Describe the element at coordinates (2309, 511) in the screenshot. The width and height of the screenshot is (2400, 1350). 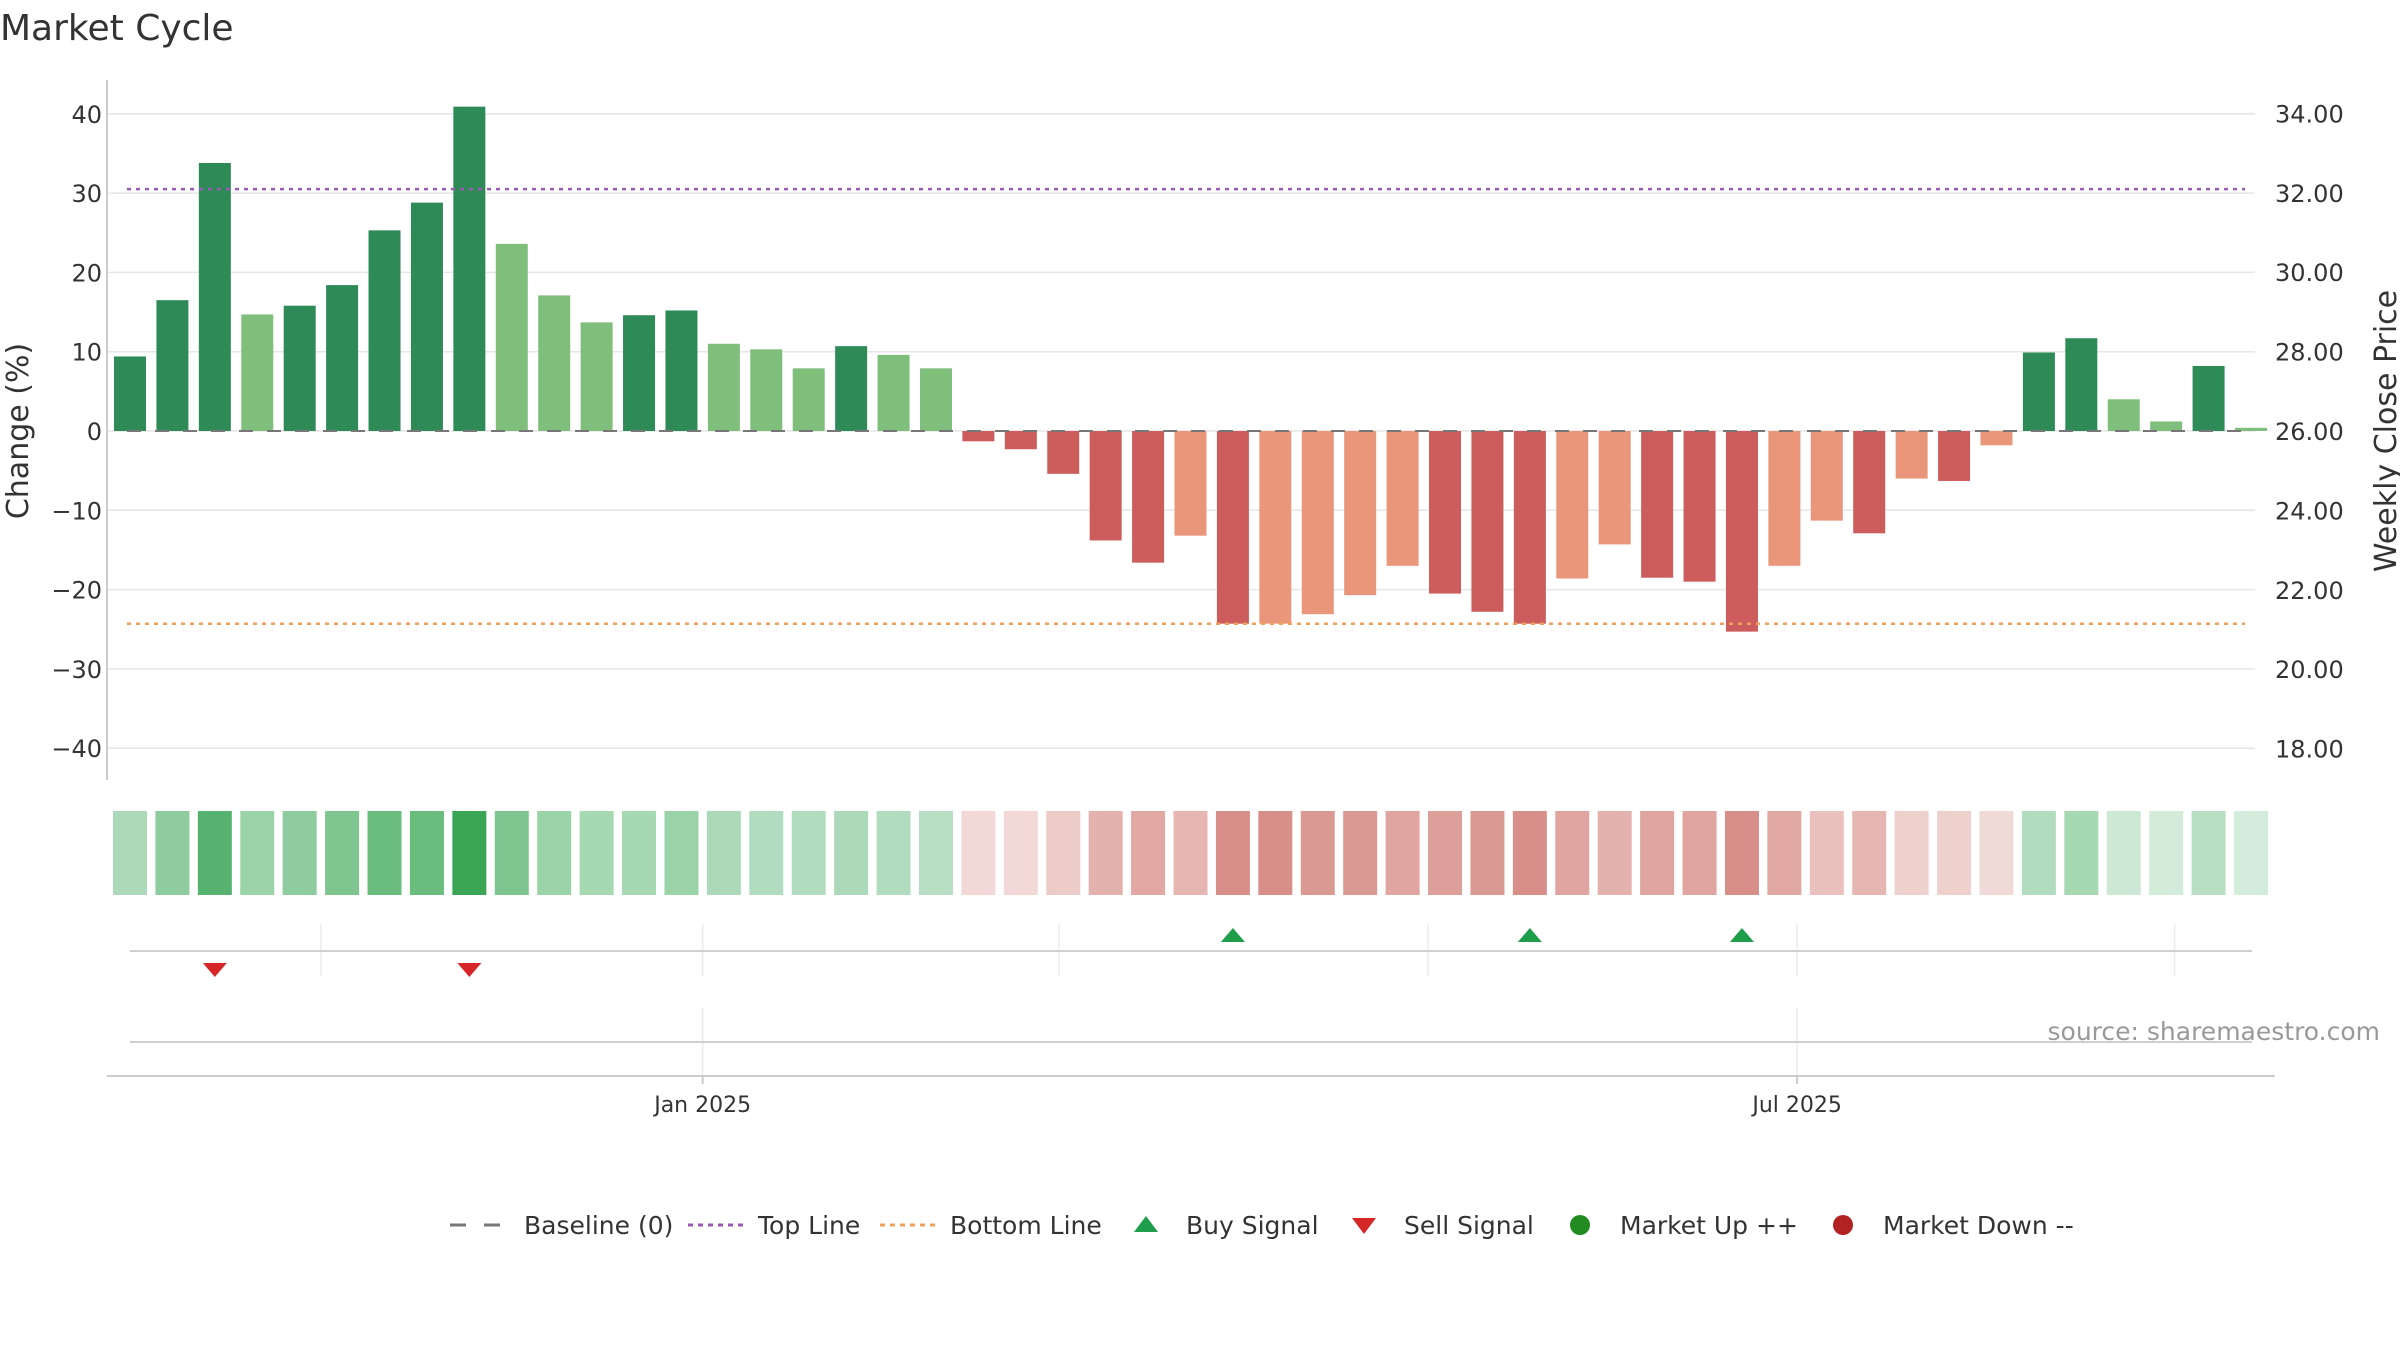
I see `y2-tick-label: 24.00` at that location.